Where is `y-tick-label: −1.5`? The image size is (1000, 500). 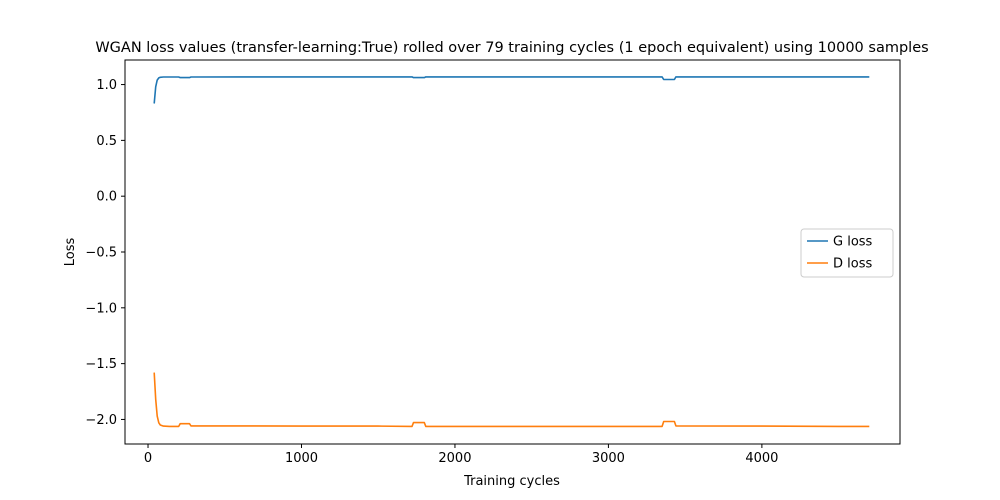 y-tick-label: −1.5 is located at coordinates (101, 364).